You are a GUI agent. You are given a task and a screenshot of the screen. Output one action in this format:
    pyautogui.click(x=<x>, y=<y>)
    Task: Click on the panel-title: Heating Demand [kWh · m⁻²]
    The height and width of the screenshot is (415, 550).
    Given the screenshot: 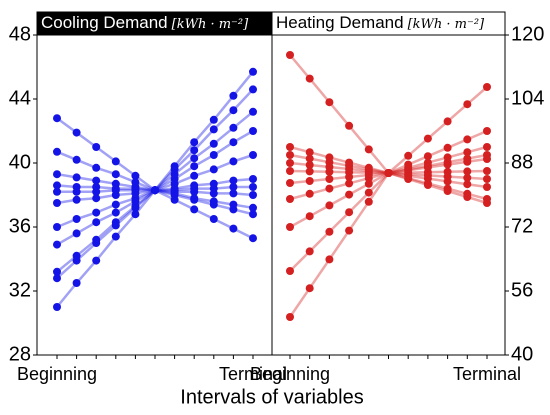 What is the action you would take?
    pyautogui.click(x=380, y=22)
    